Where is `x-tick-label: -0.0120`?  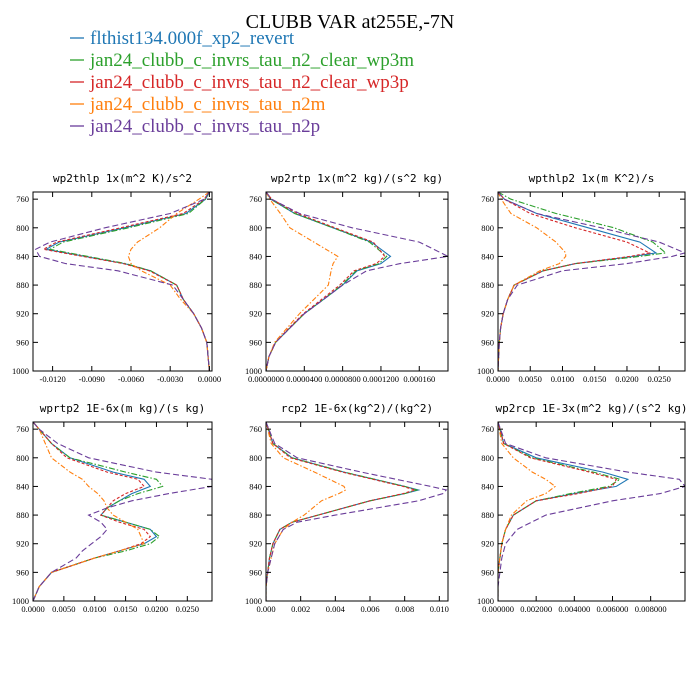
x-tick-label: -0.0120 is located at coordinates (52, 379).